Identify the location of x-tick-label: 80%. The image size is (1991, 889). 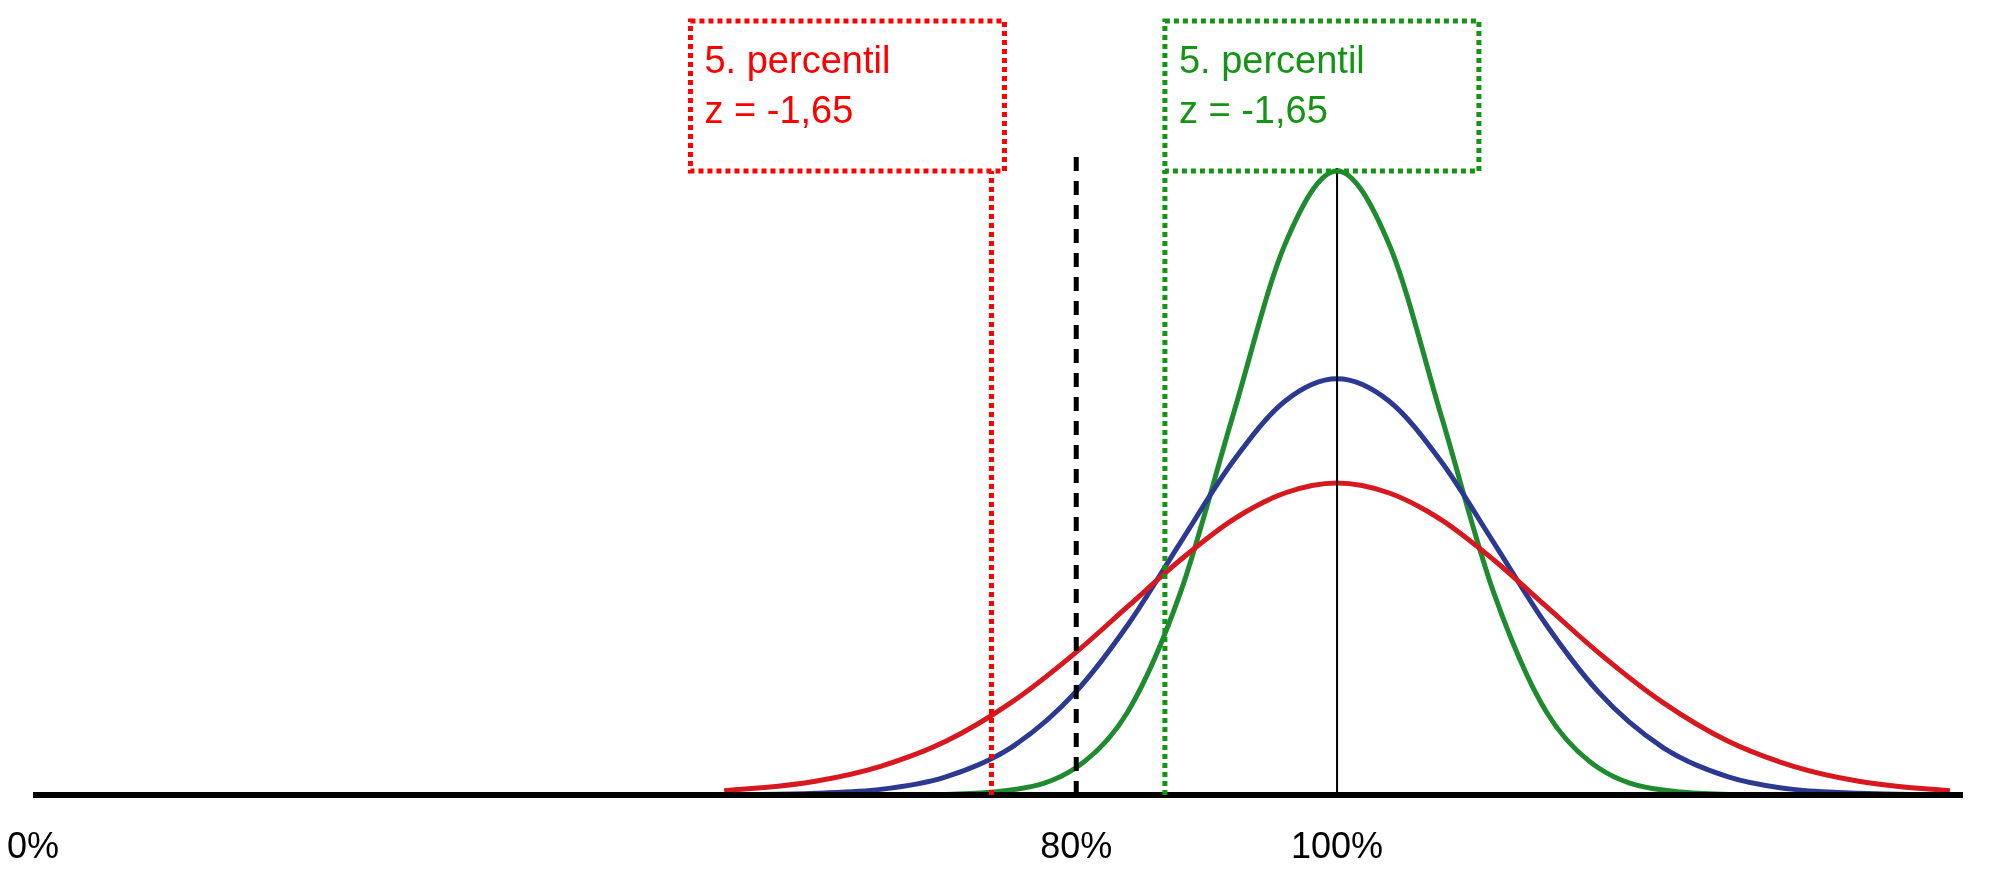
(1076, 845).